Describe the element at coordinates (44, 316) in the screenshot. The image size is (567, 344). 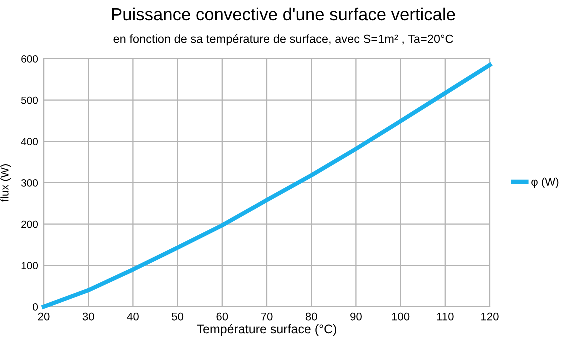
I see `x-tick-label: 20` at that location.